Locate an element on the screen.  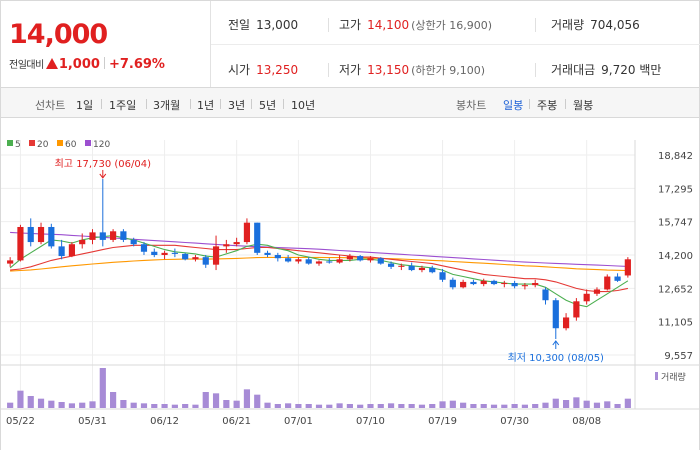
x-tick-label: 07/30 is located at coordinates (514, 421).